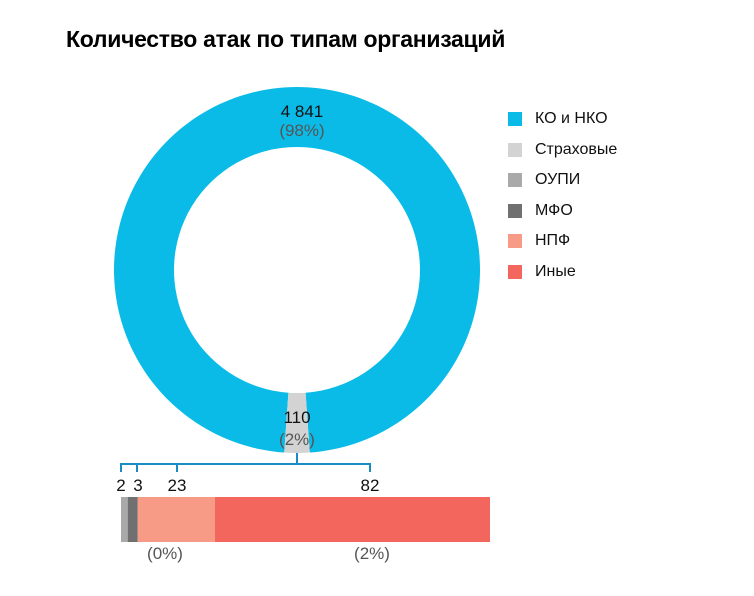  I want to click on legend-item: ОУПИ, so click(562, 180).